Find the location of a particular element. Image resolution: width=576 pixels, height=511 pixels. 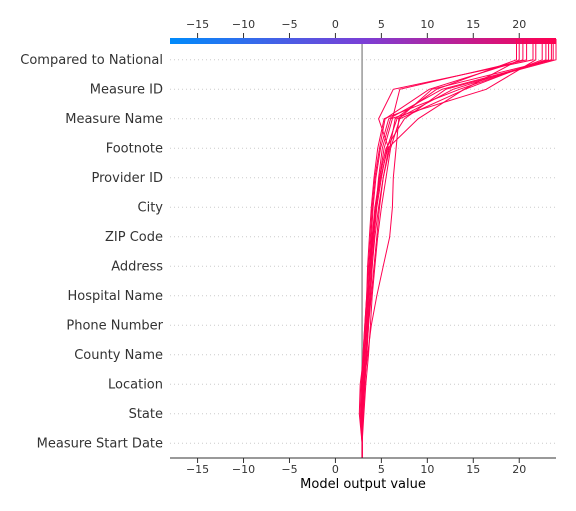

top-axis: −15 −10 −5 0 5 10 15 20 is located at coordinates (363, 31).